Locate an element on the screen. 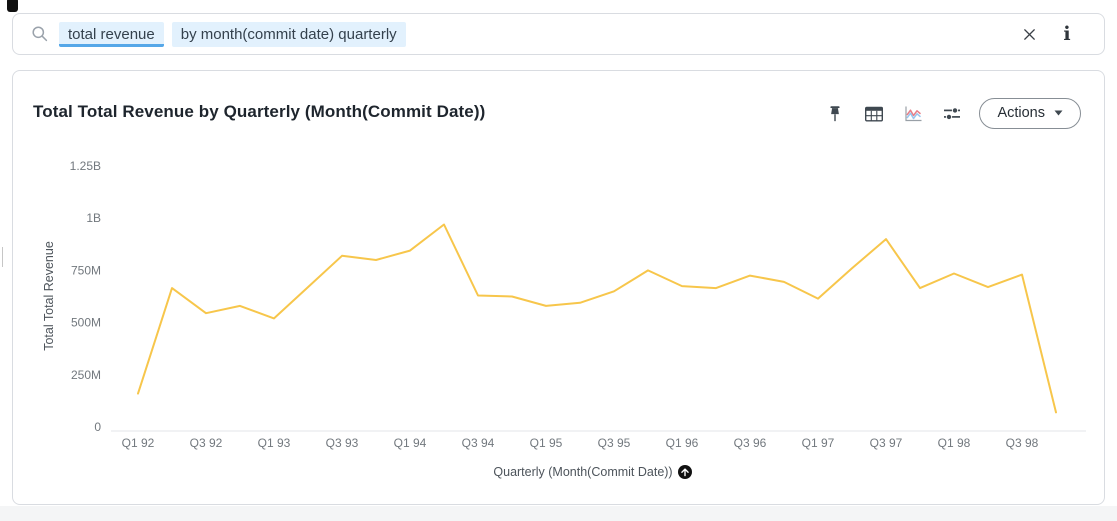 Image resolution: width=1117 pixels, height=521 pixels. table-icon is located at coordinates (874, 113).